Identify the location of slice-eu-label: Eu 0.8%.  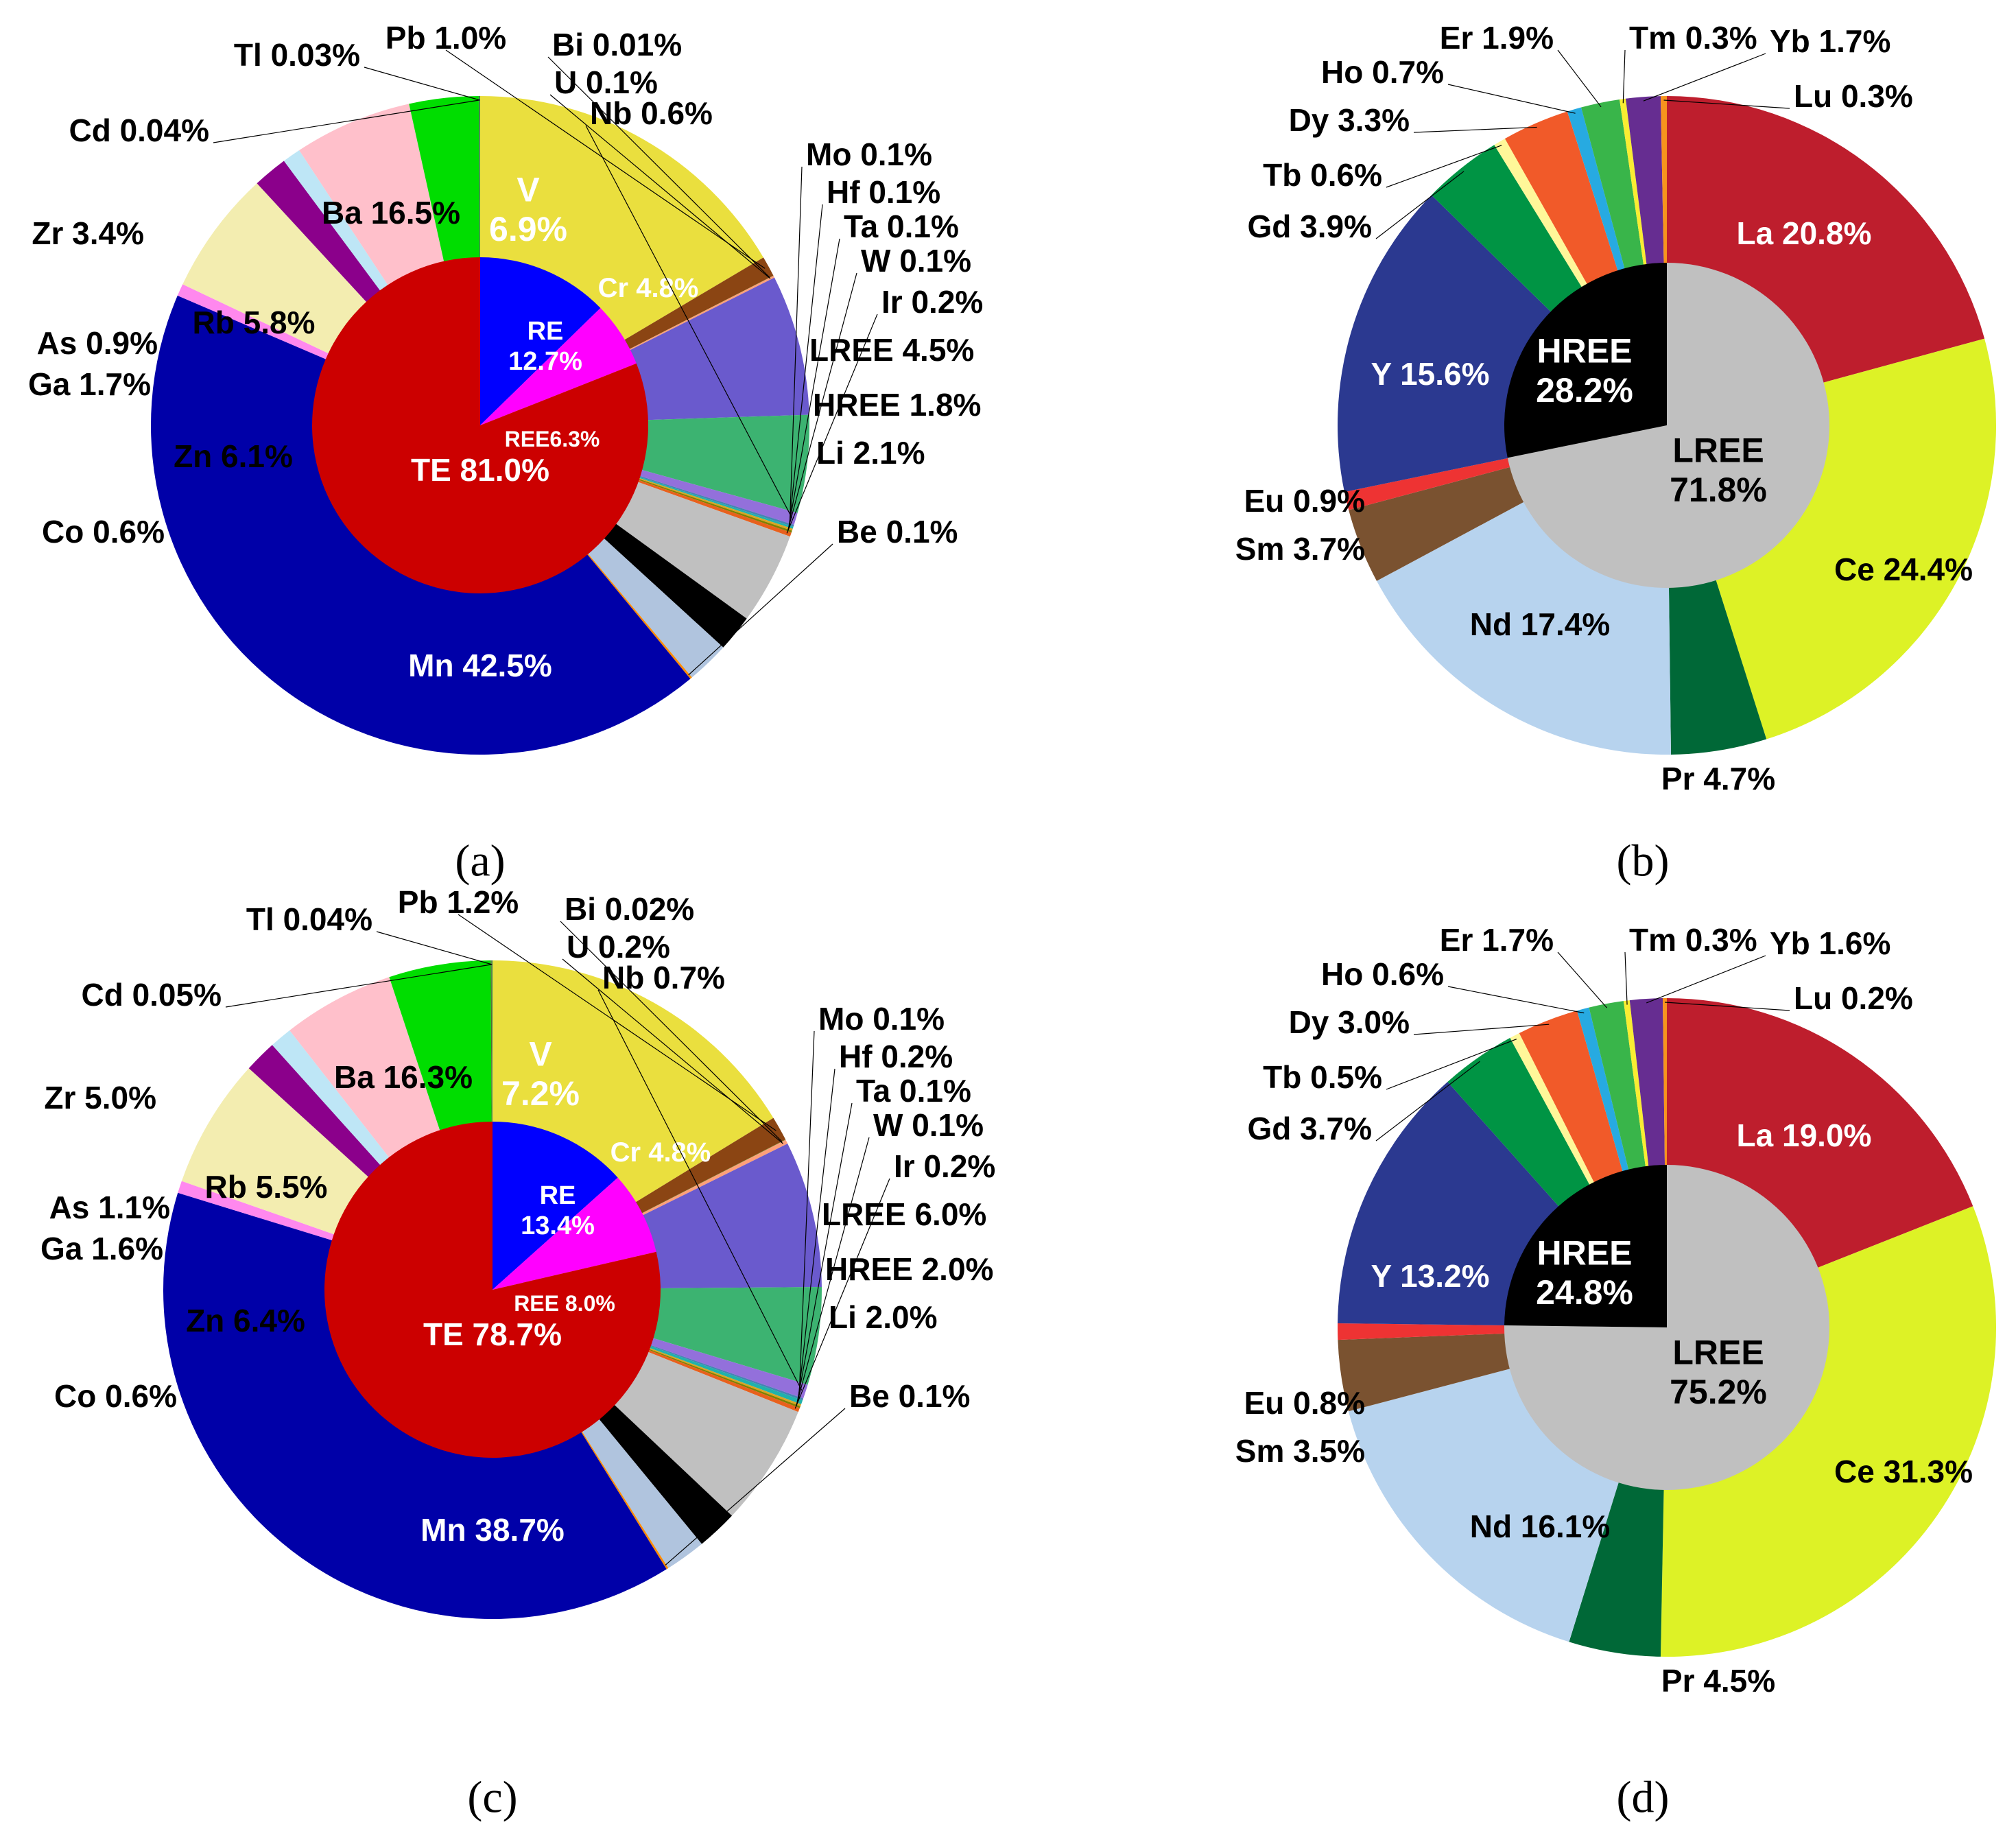
(1304, 1403).